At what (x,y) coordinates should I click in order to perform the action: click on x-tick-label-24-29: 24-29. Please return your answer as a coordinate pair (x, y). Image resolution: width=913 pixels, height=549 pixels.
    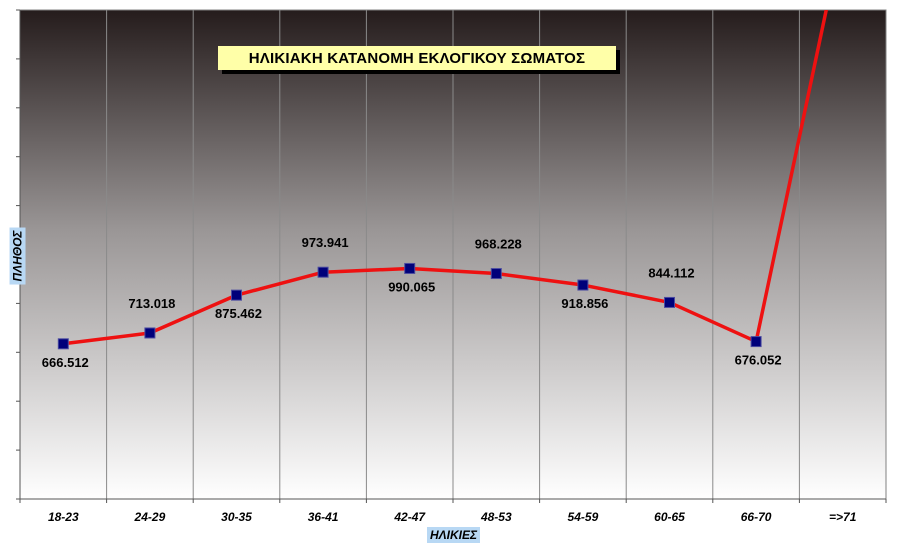
    Looking at the image, I should click on (150, 517).